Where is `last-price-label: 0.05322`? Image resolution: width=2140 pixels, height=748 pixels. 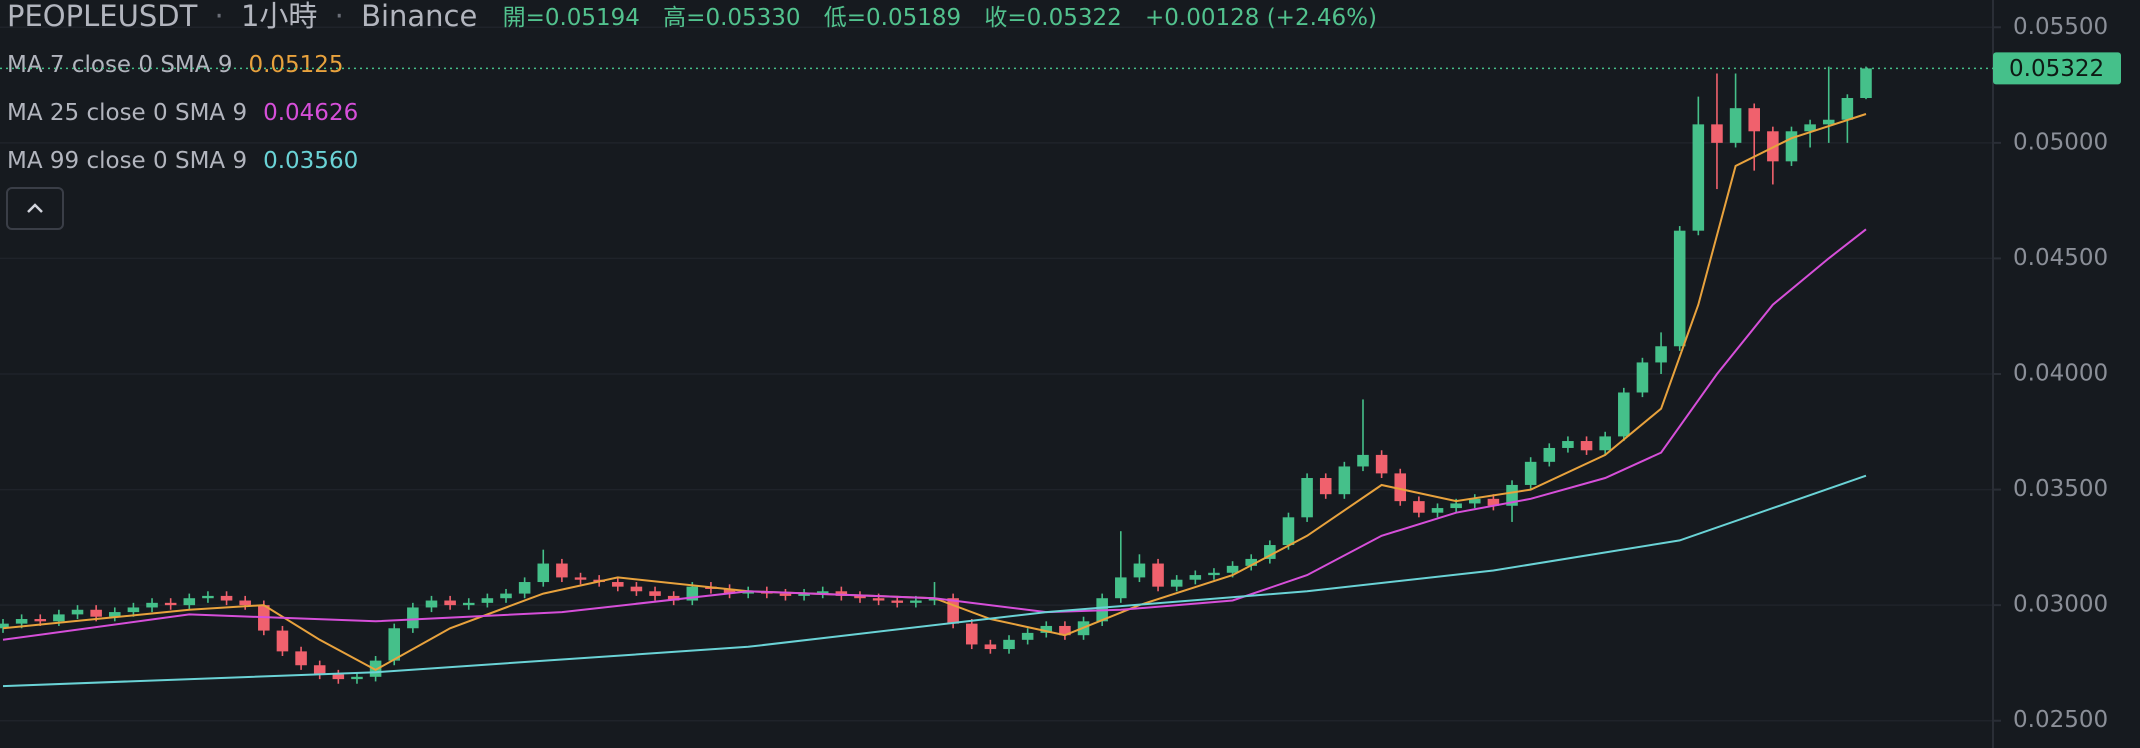
last-price-label: 0.05322 is located at coordinates (2056, 69).